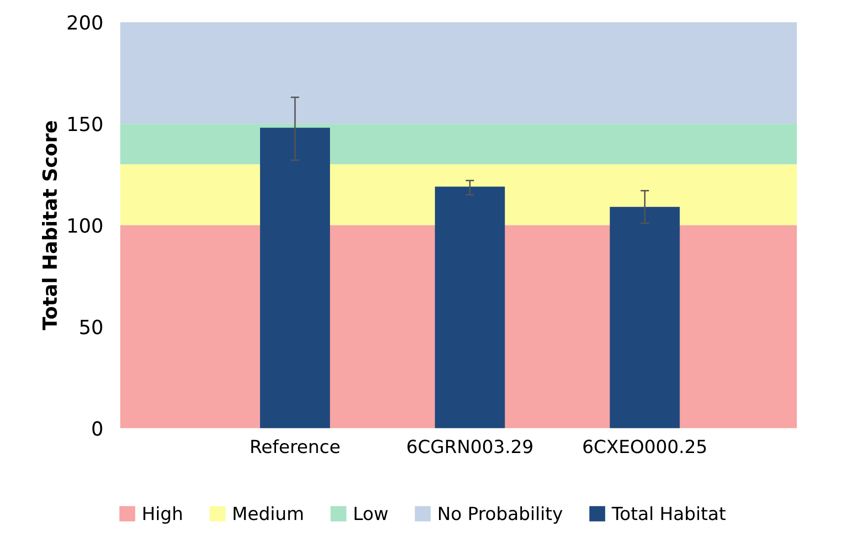 This screenshot has width=846, height=540. Describe the element at coordinates (470, 447) in the screenshot. I see `x-tick-label: 6CGRN003.29` at that location.